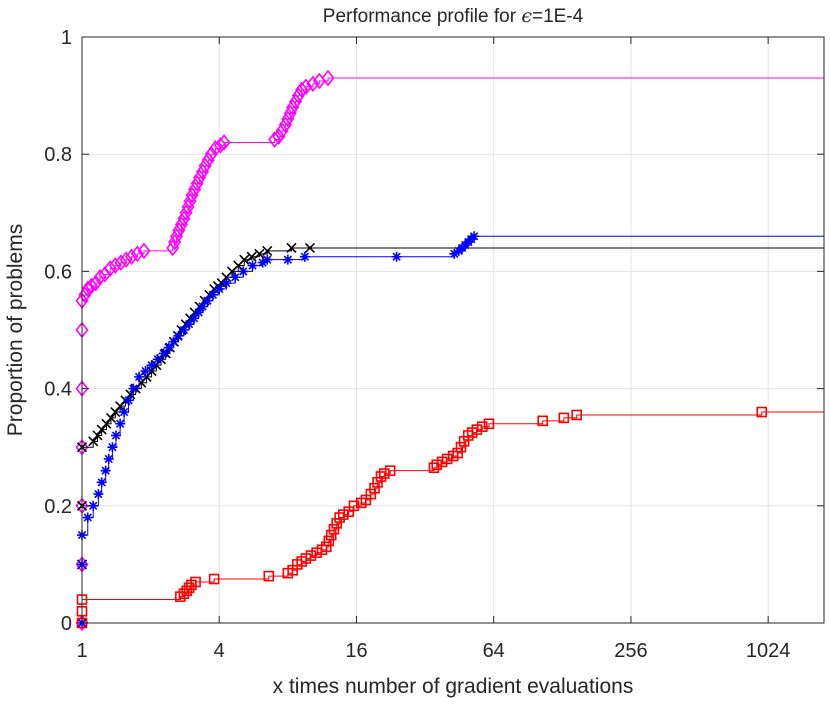  What do you see at coordinates (558, 16) in the screenshot?
I see `chart-title-suffix: =1E-4` at bounding box center [558, 16].